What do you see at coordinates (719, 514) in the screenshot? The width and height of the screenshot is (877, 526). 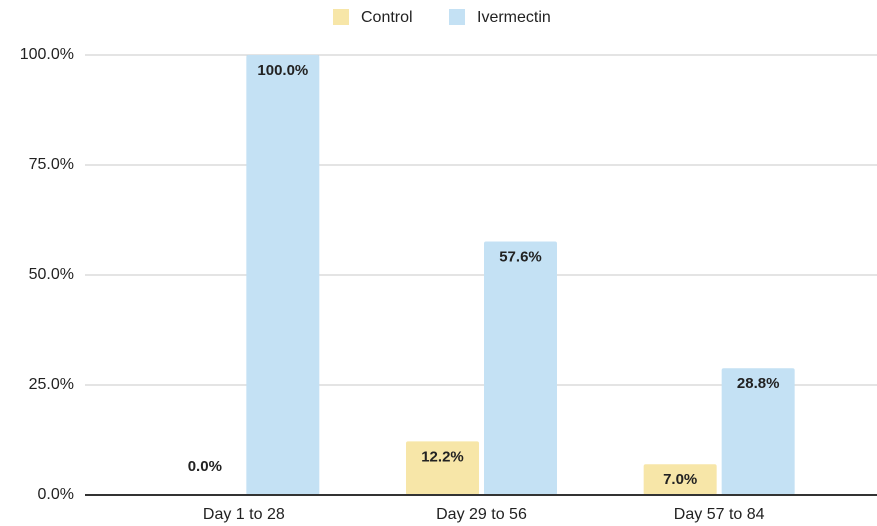 I see `x-tick-label: Day 57 to 84` at bounding box center [719, 514].